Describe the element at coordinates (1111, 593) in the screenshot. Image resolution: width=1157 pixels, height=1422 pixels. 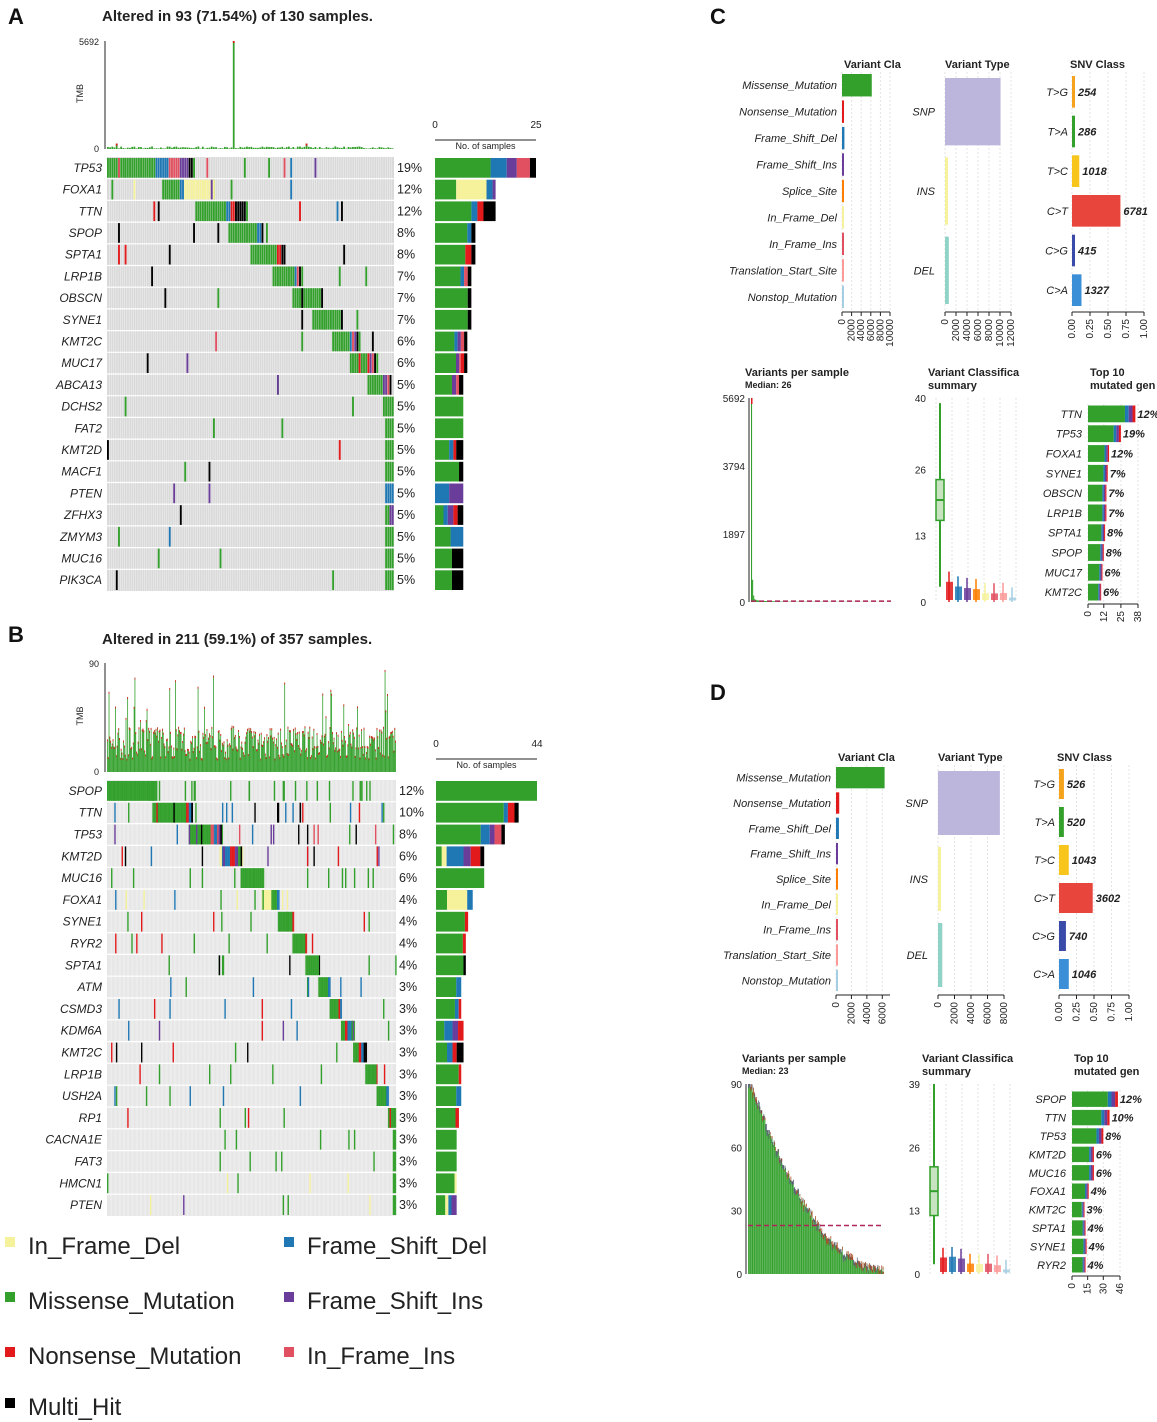
I see `top10-percent: 6%` at that location.